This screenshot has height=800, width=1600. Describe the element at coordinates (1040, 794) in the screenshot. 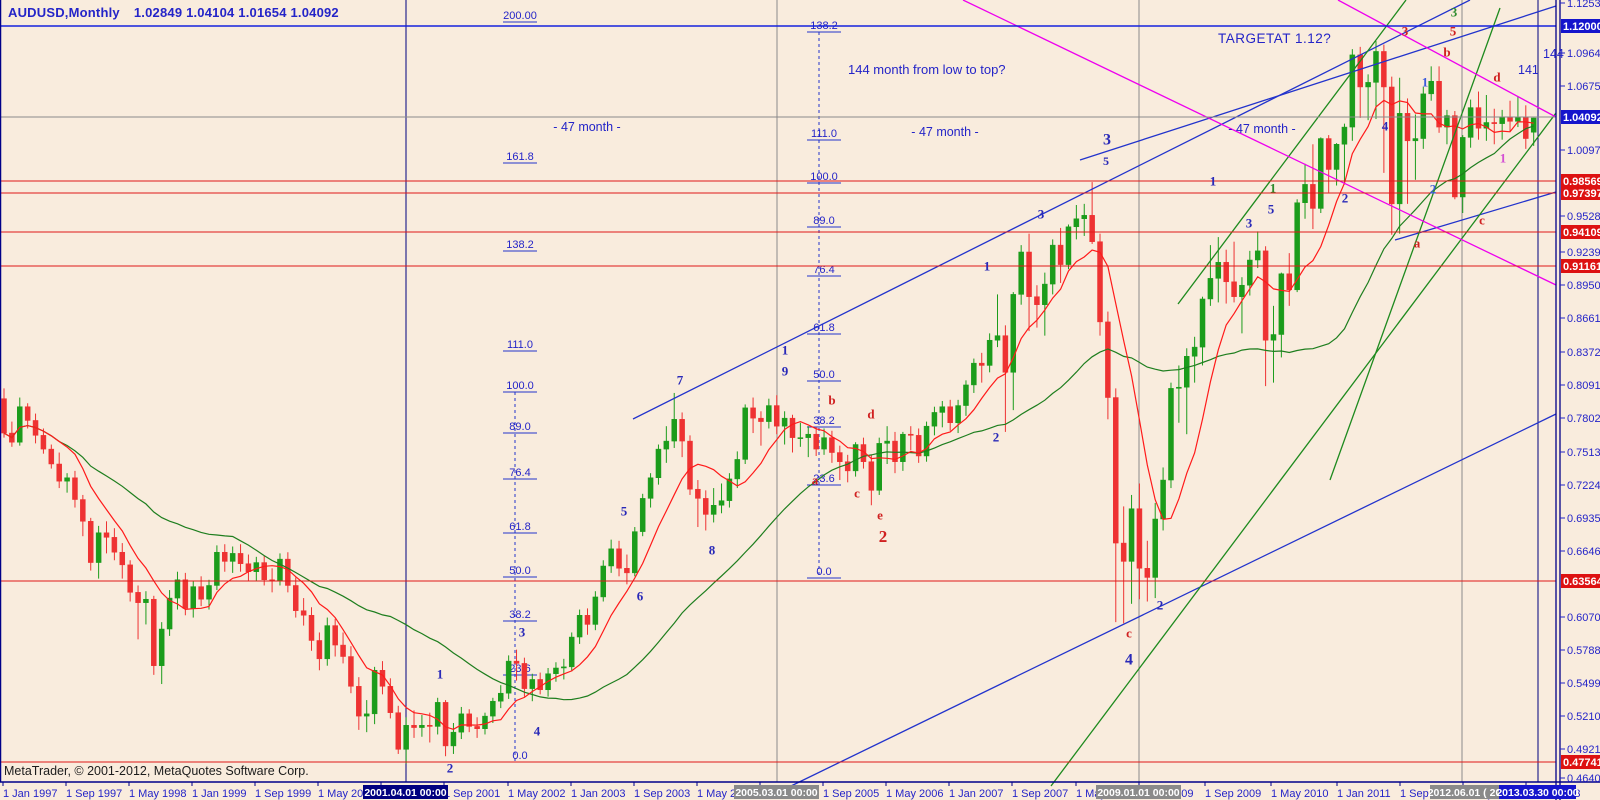

I see `svg-text: 1 Sep 2007` at that location.